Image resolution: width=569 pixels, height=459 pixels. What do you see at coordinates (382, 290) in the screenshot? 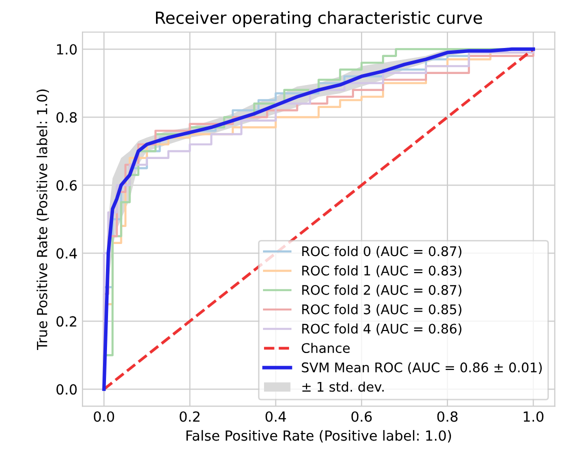
I see `legend-label: ROC fold 2 (AUC = 0.87)` at bounding box center [382, 290].